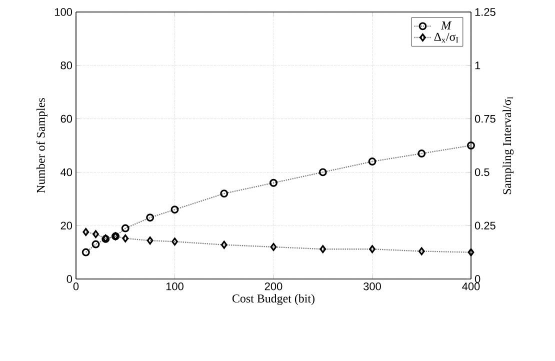 Image resolution: width=555 pixels, height=361 pixels. What do you see at coordinates (508, 145) in the screenshot?
I see `y2-axis-title: Sampling Interval/σ$_{I}$` at bounding box center [508, 145].